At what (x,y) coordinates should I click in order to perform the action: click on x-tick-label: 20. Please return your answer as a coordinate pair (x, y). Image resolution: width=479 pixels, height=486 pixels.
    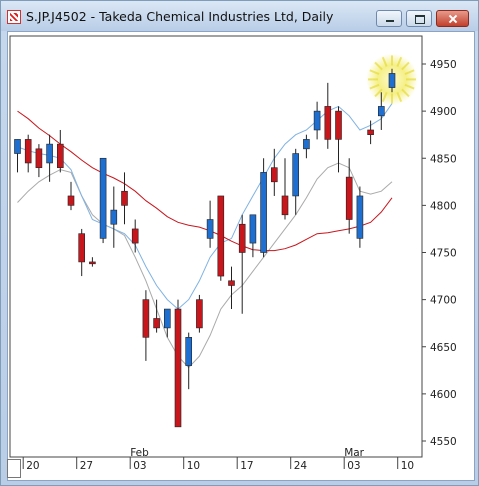
    Looking at the image, I should click on (32, 466).